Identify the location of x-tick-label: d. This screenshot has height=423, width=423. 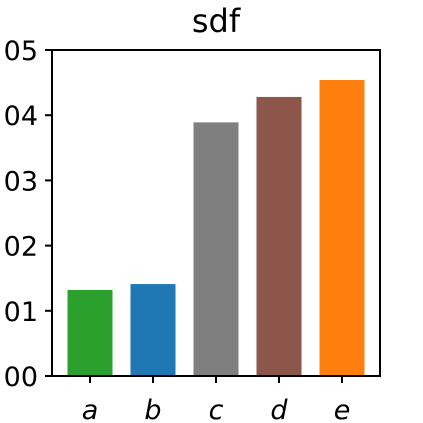
(279, 409).